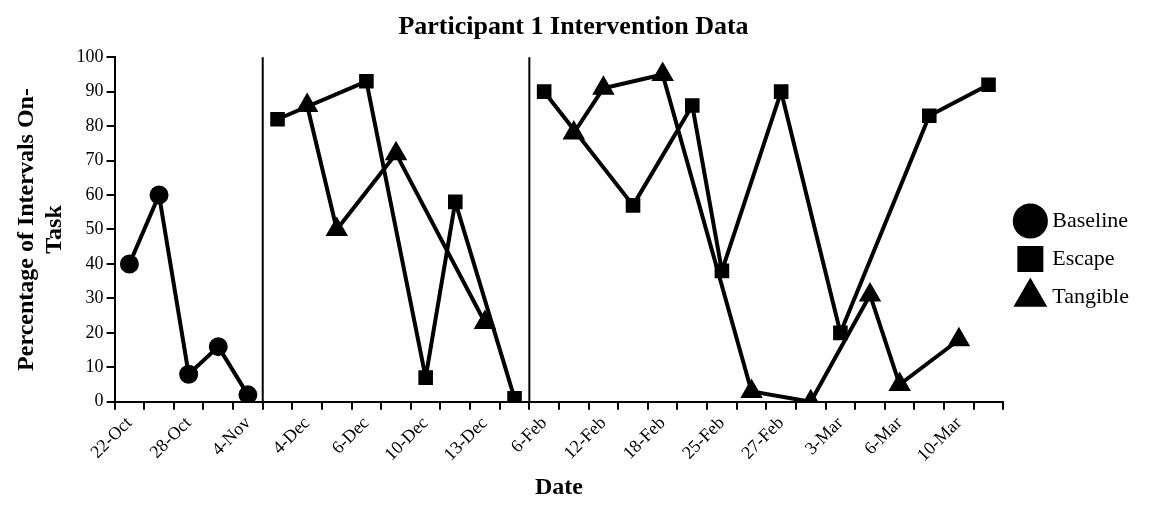 Image resolution: width=1157 pixels, height=514 pixels. Describe the element at coordinates (94, 331) in the screenshot. I see `y-tick-label: 20` at that location.